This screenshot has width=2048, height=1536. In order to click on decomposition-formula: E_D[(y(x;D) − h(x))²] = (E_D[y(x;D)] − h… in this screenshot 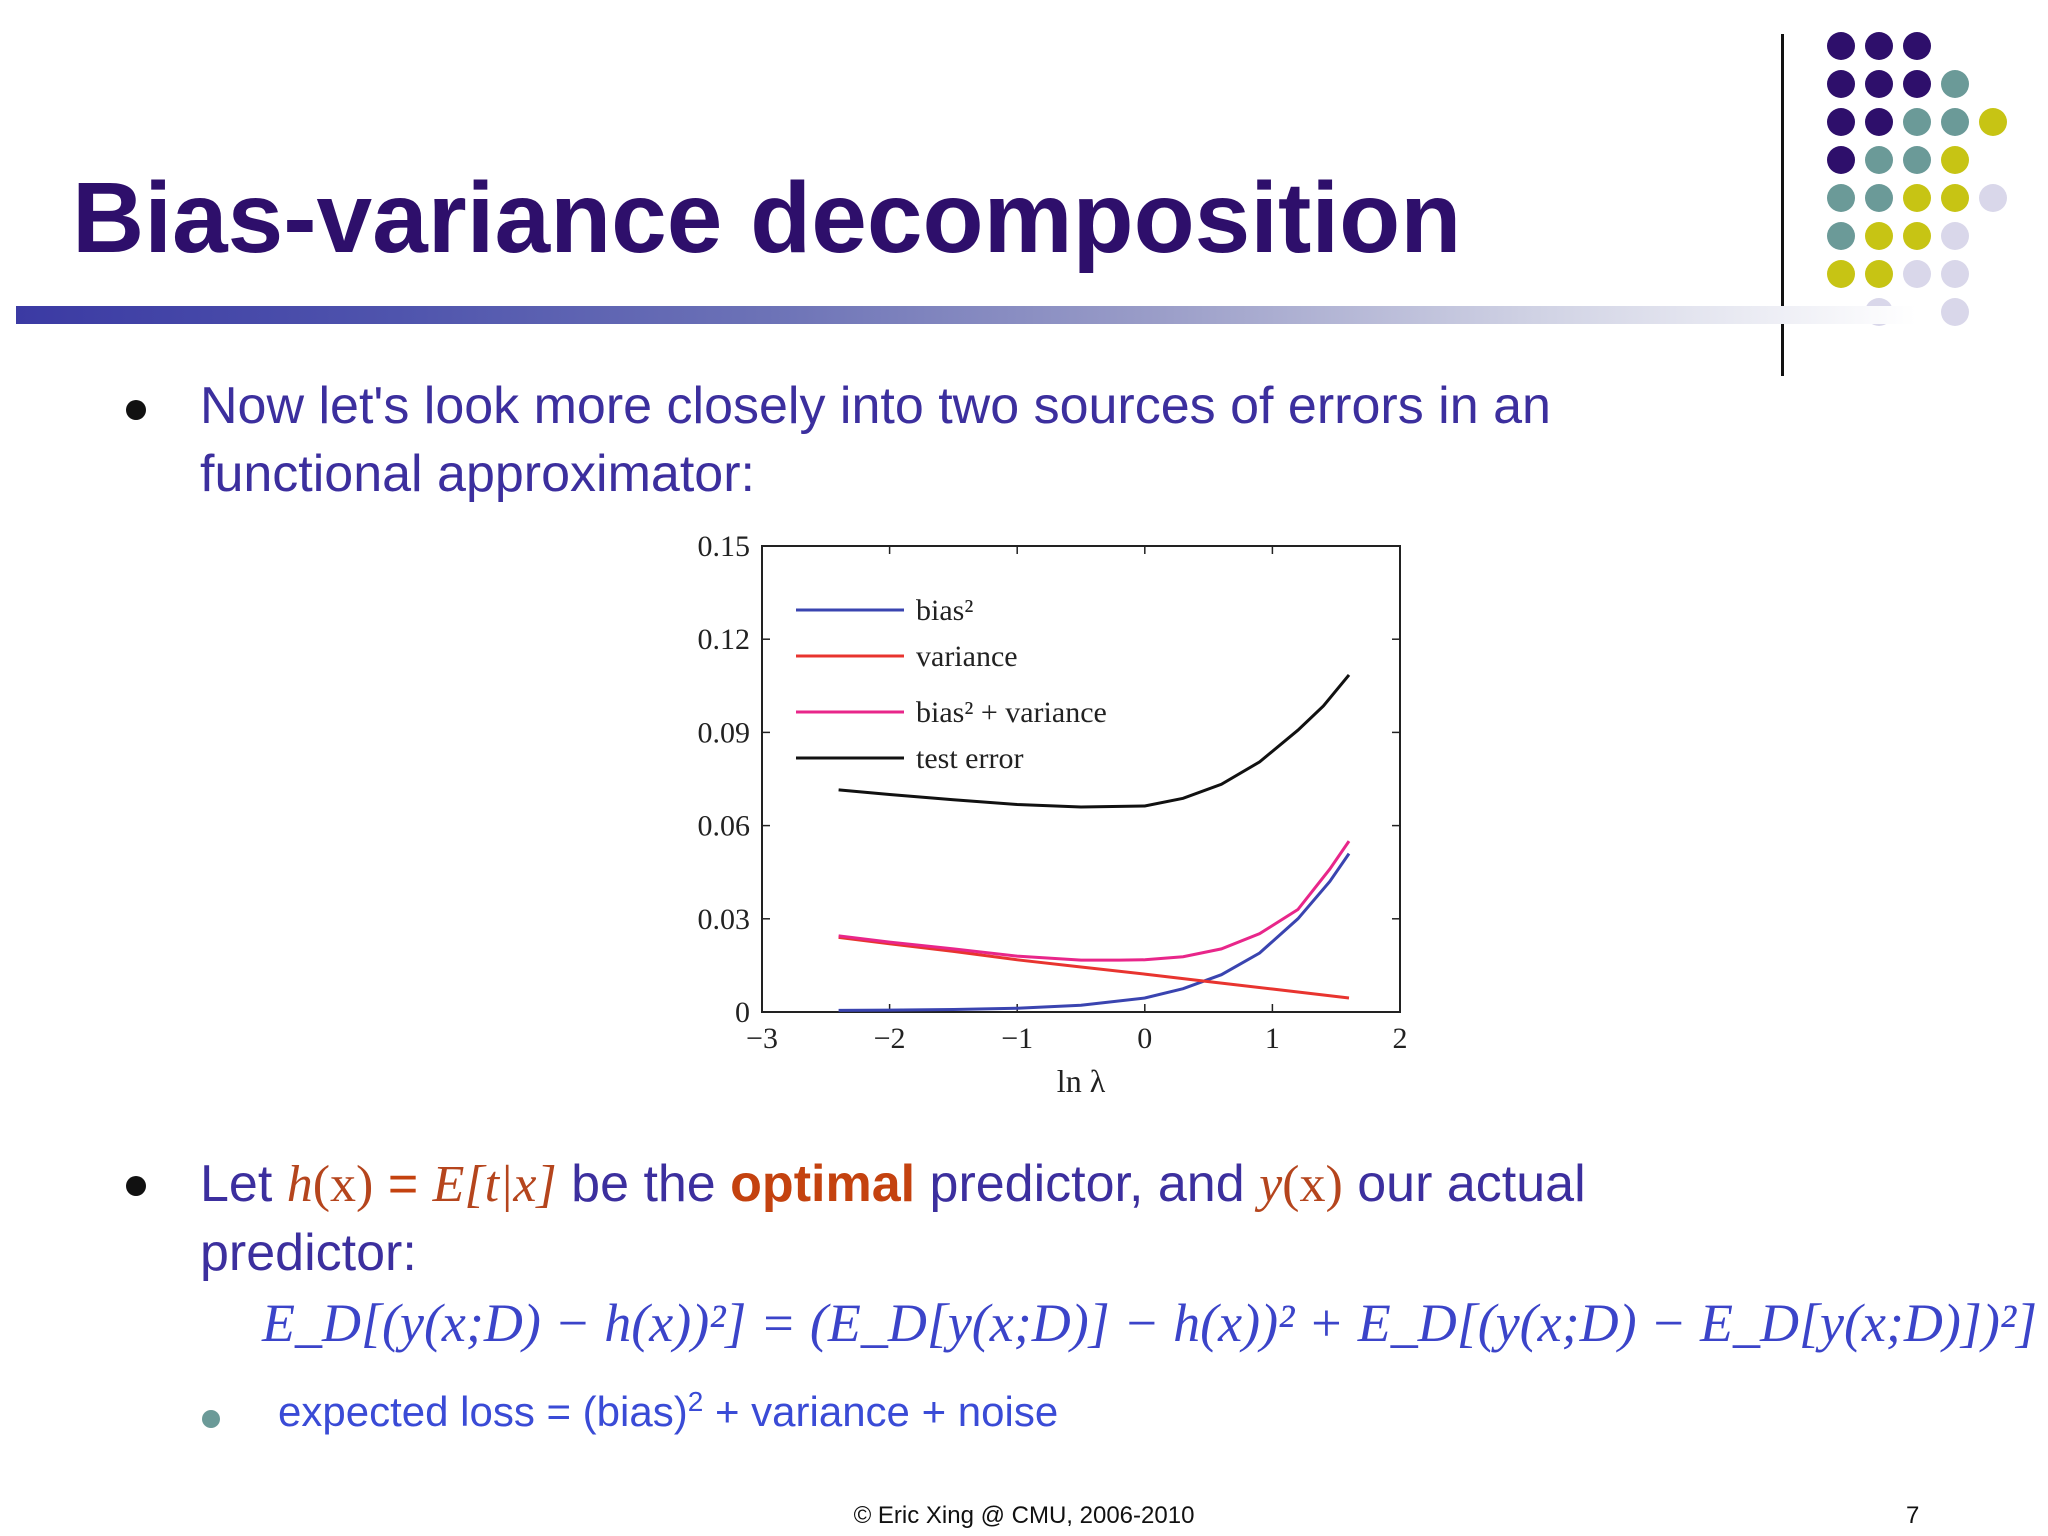, I will do `click(1150, 1323)`.